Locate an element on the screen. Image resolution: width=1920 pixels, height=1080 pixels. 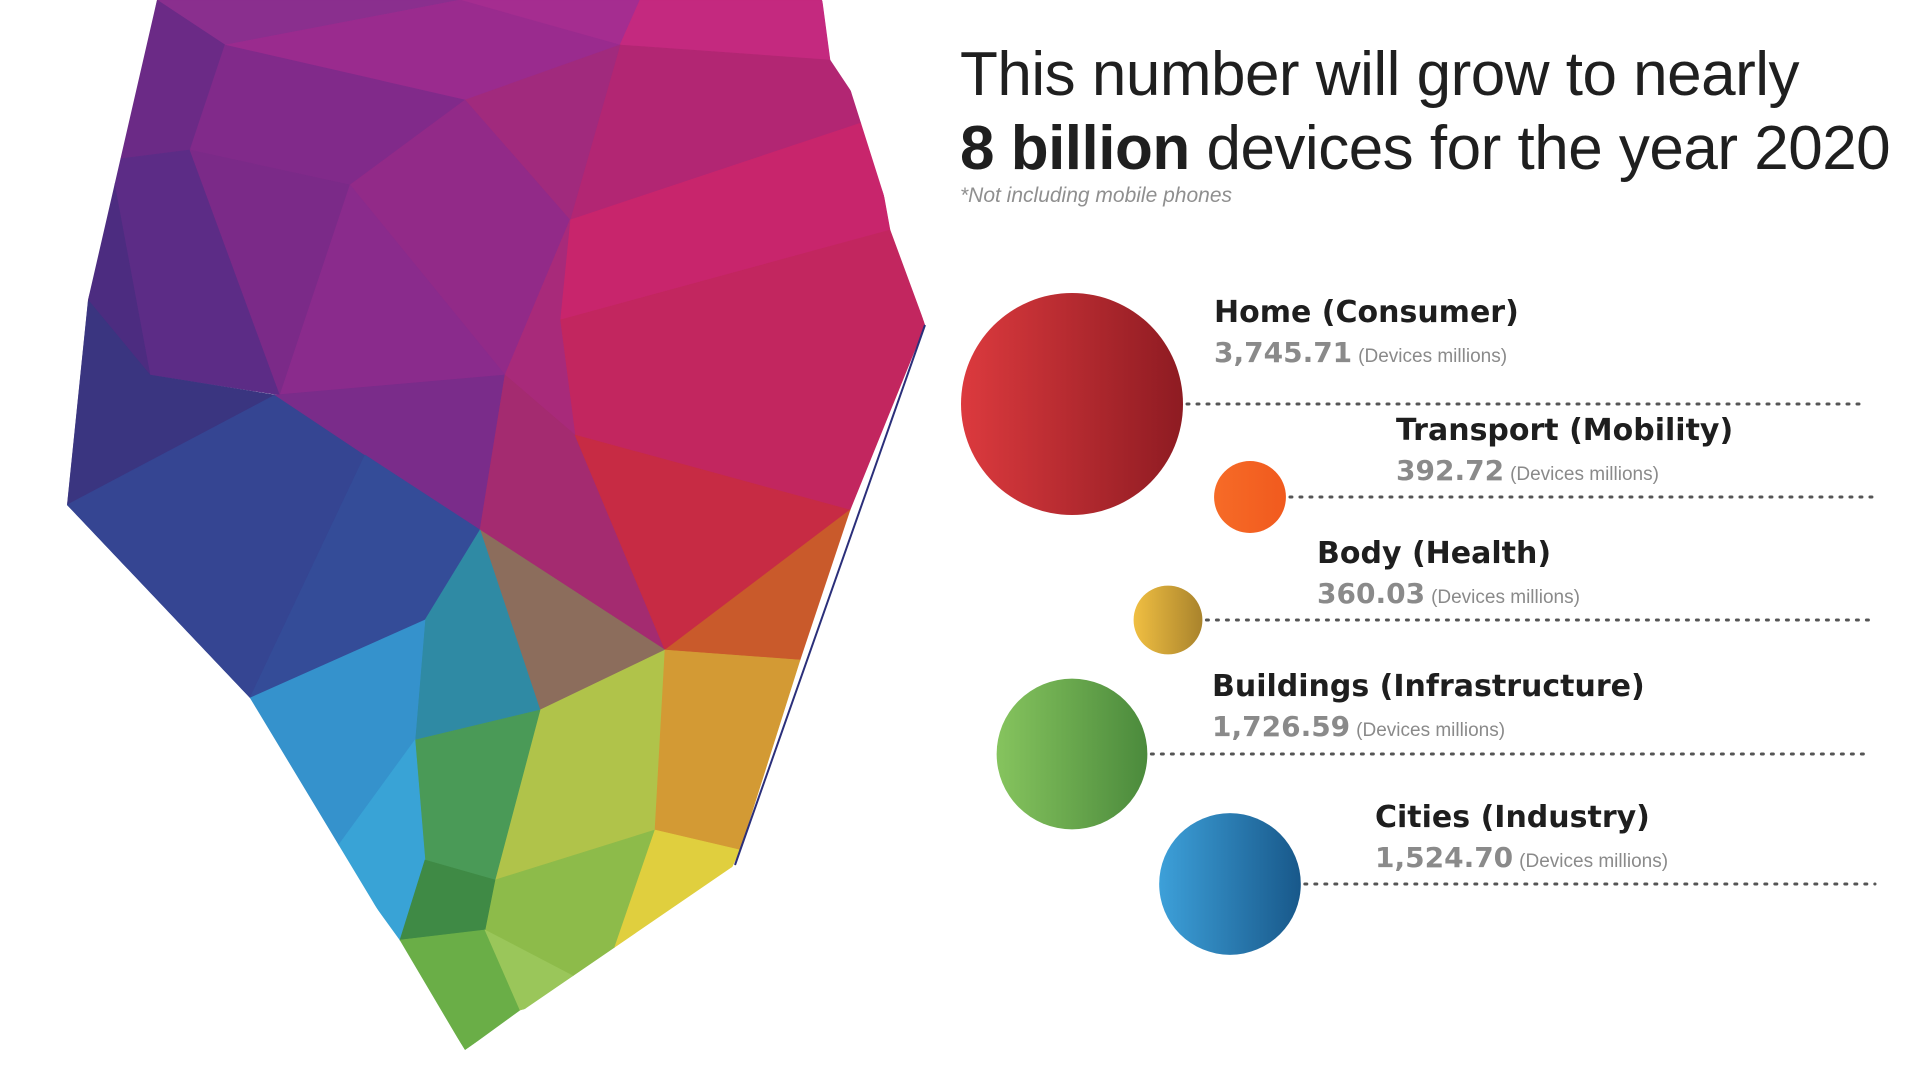
category-value: 360.03 (Devices millions) is located at coordinates (1448, 596).